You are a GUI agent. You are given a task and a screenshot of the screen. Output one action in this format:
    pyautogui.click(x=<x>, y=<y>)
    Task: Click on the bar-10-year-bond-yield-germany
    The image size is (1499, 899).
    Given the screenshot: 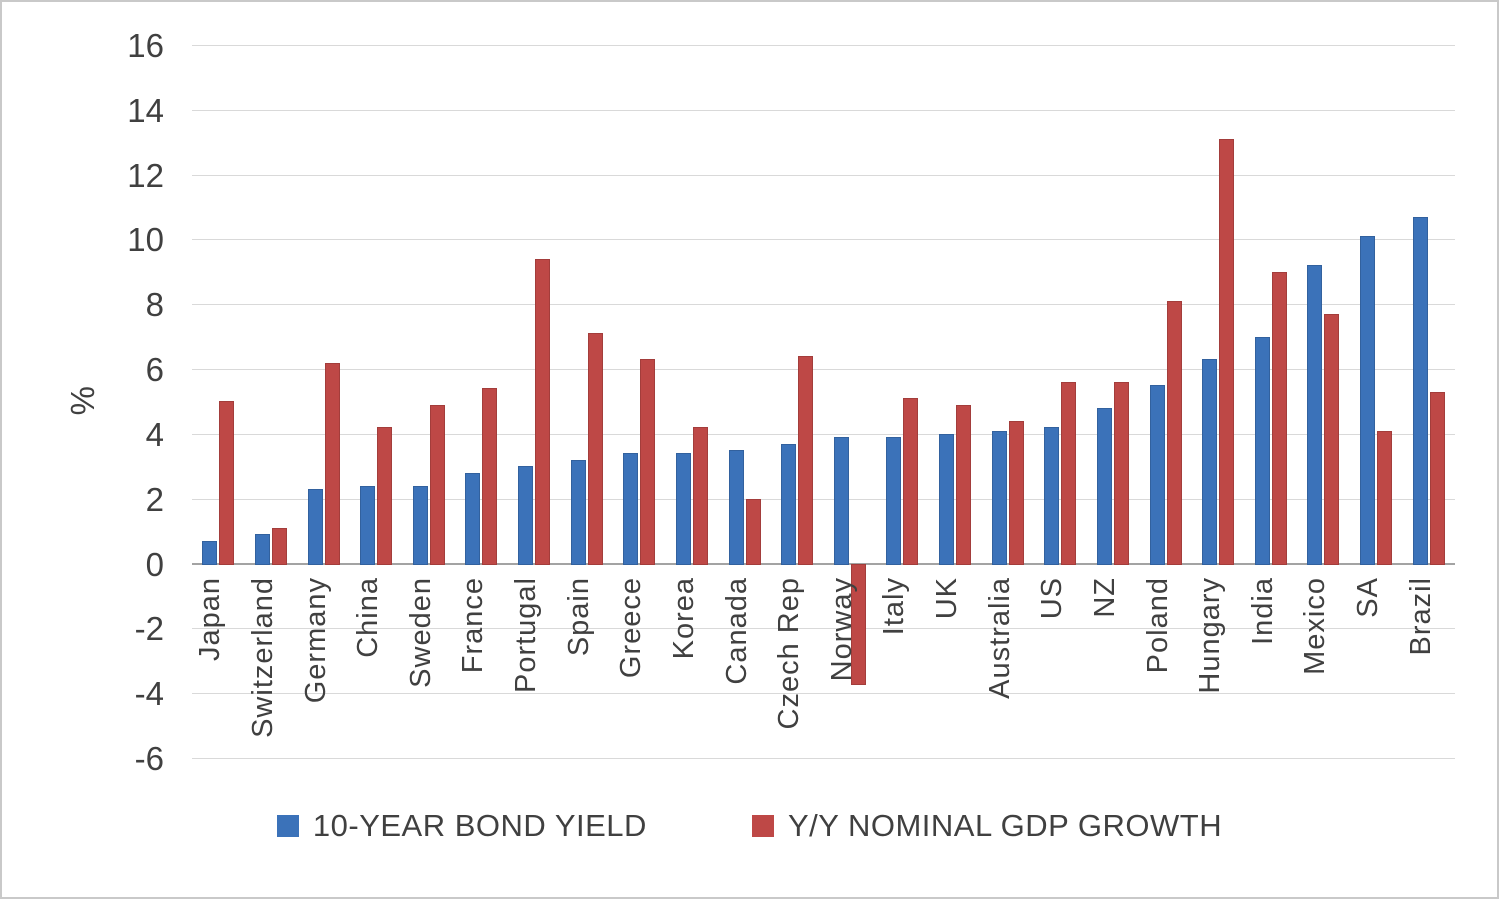 What is the action you would take?
    pyautogui.click(x=315, y=527)
    